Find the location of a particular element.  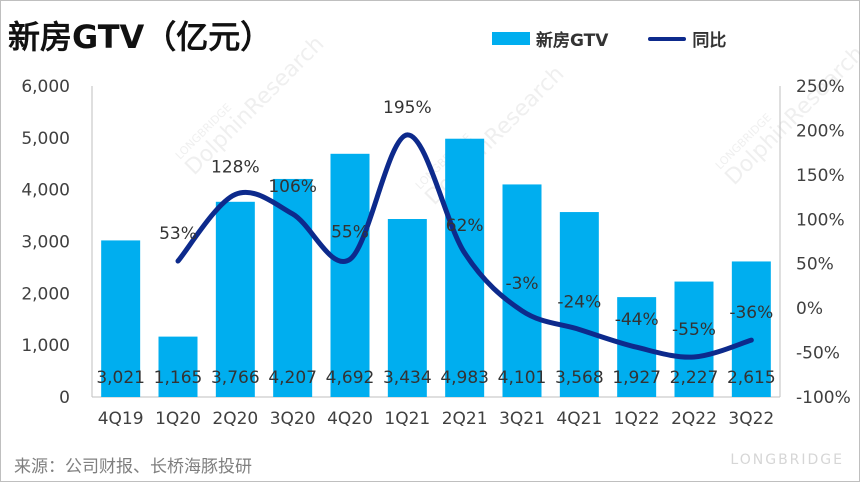

yoy-data-label: -36% is located at coordinates (751, 313).